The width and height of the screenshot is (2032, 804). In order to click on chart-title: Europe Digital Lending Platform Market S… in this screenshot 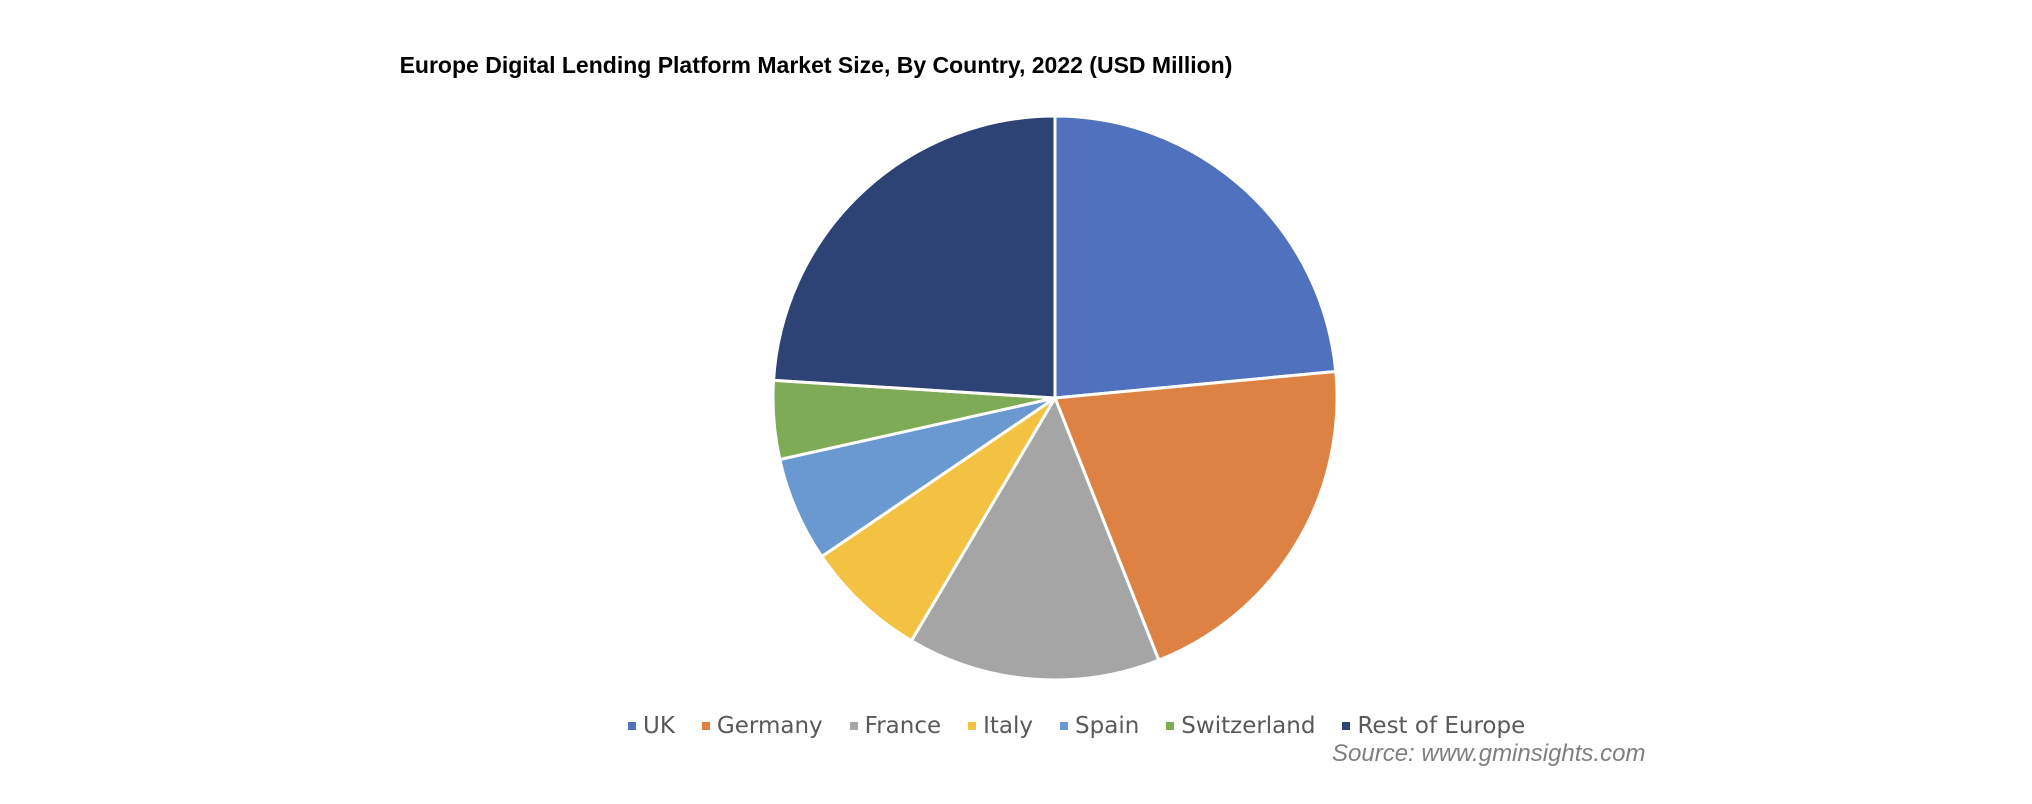, I will do `click(816, 65)`.